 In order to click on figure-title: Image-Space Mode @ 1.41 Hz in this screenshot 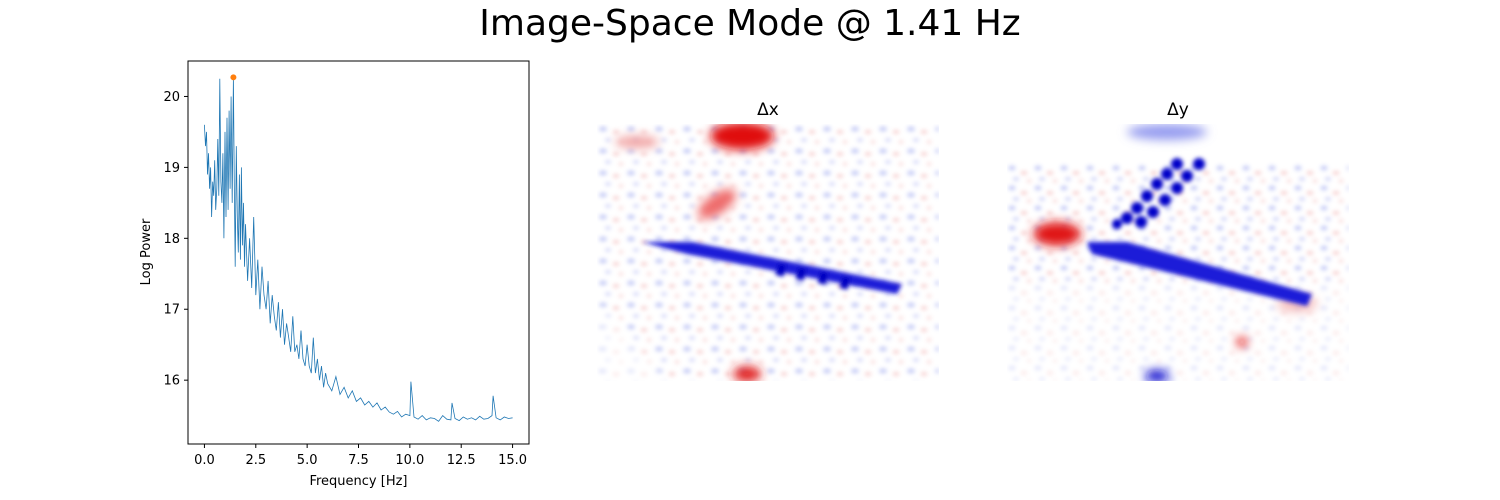, I will do `click(750, 23)`.